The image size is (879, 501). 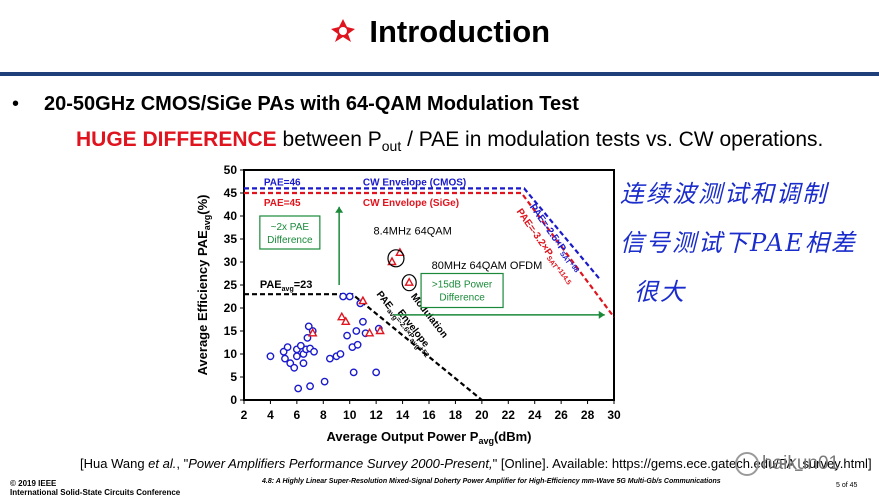 I want to click on arrow-2x-head, so click(x=339, y=209).